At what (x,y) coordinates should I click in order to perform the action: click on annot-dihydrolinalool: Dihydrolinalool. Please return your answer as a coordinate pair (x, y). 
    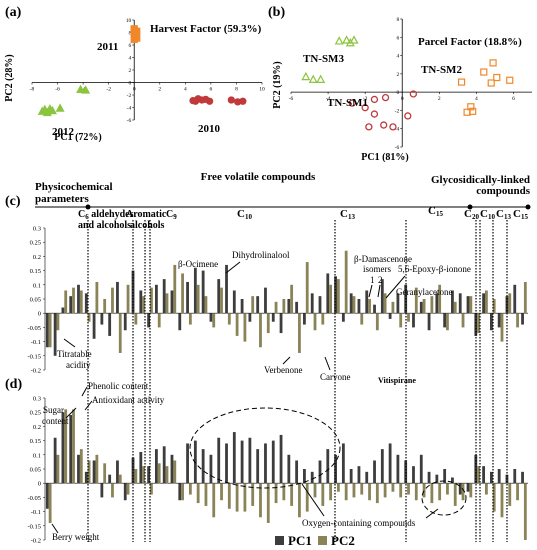
    Looking at the image, I should click on (261, 255).